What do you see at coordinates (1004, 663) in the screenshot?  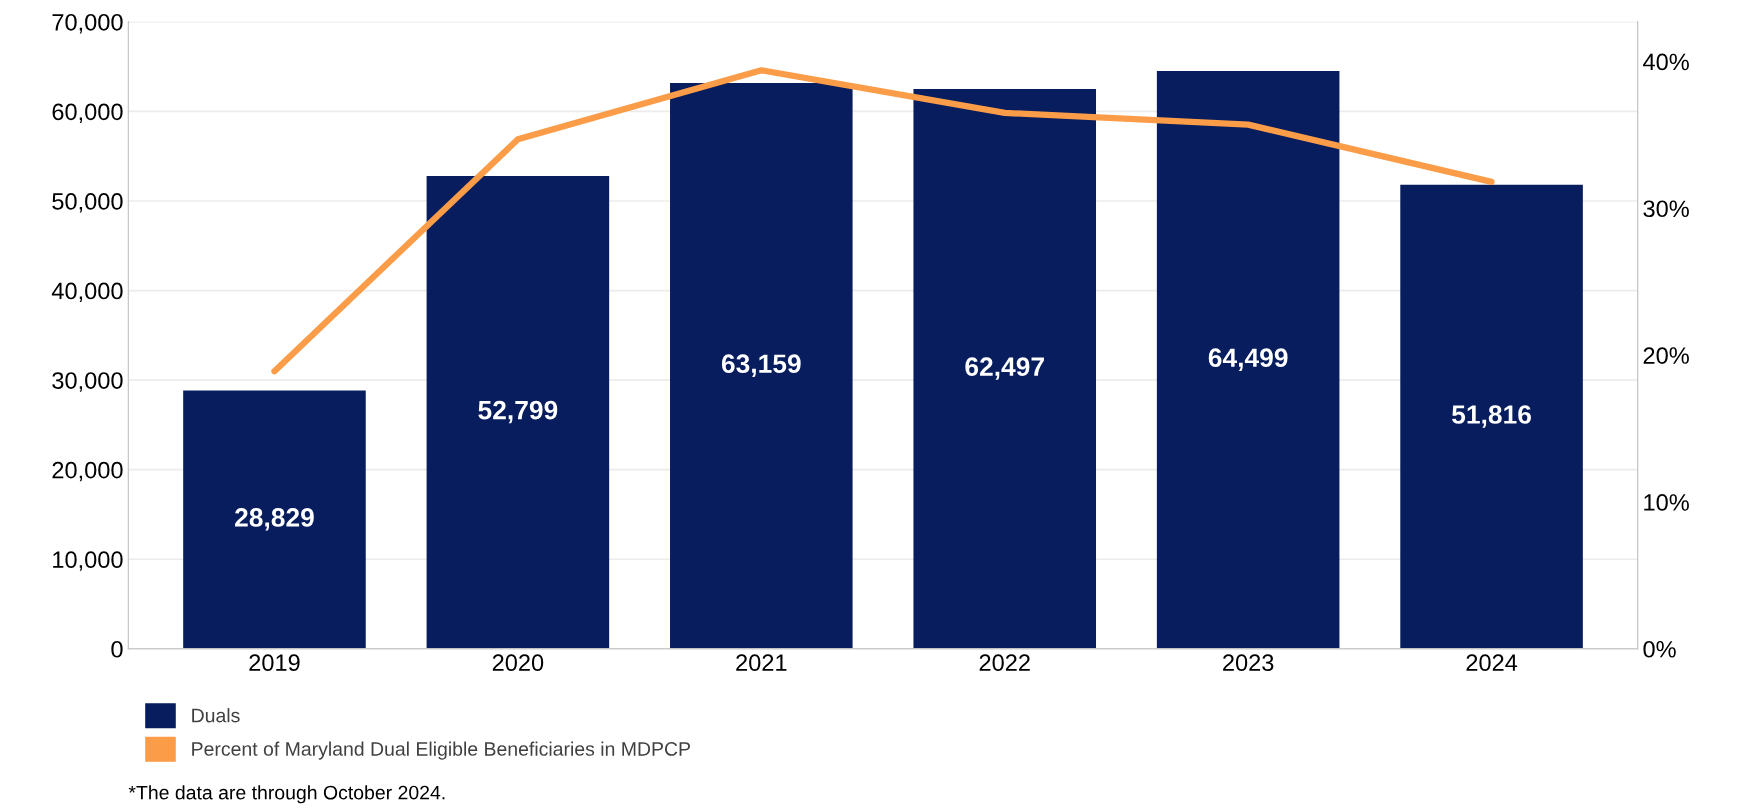 I see `x-tick-label: 2022` at bounding box center [1004, 663].